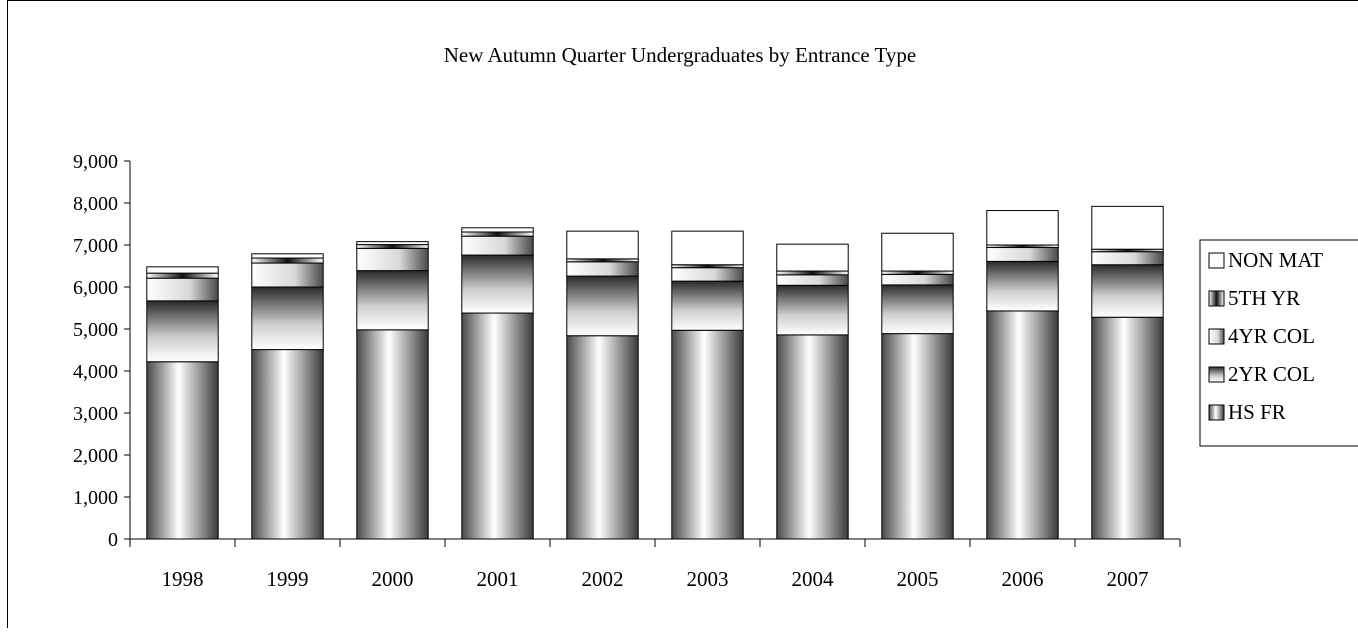  What do you see at coordinates (708, 579) in the screenshot?
I see `x-tick-label: 2003` at bounding box center [708, 579].